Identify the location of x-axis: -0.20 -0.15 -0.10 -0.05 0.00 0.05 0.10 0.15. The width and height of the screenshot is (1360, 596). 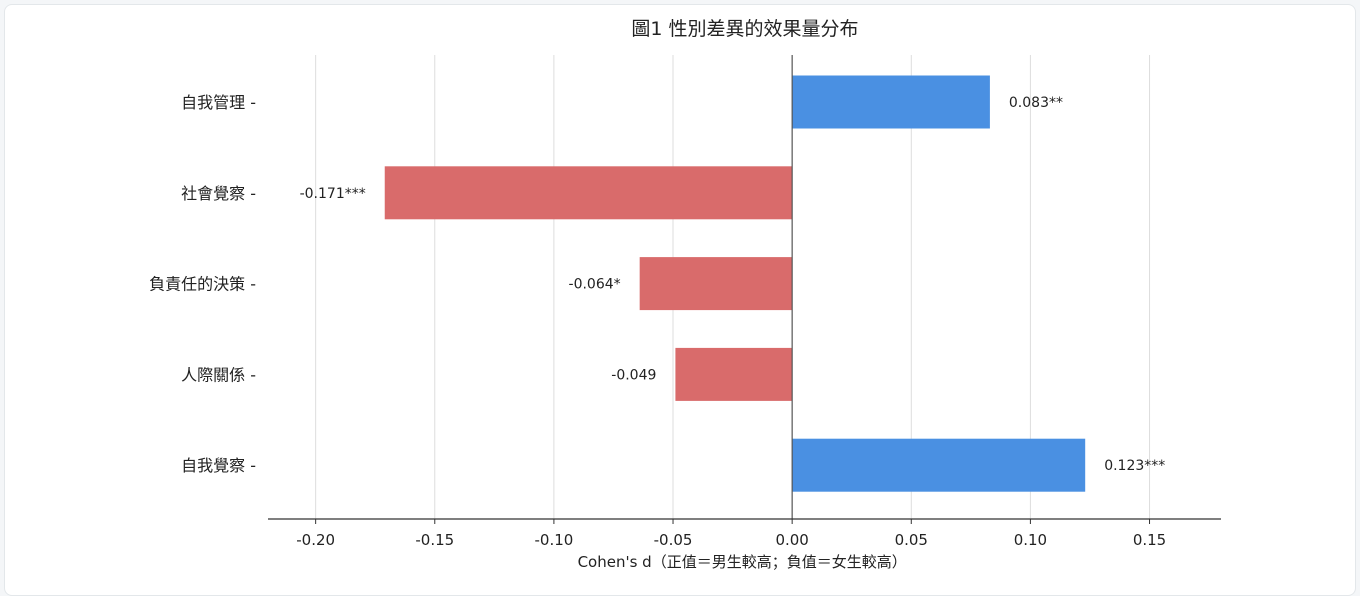
(744, 533).